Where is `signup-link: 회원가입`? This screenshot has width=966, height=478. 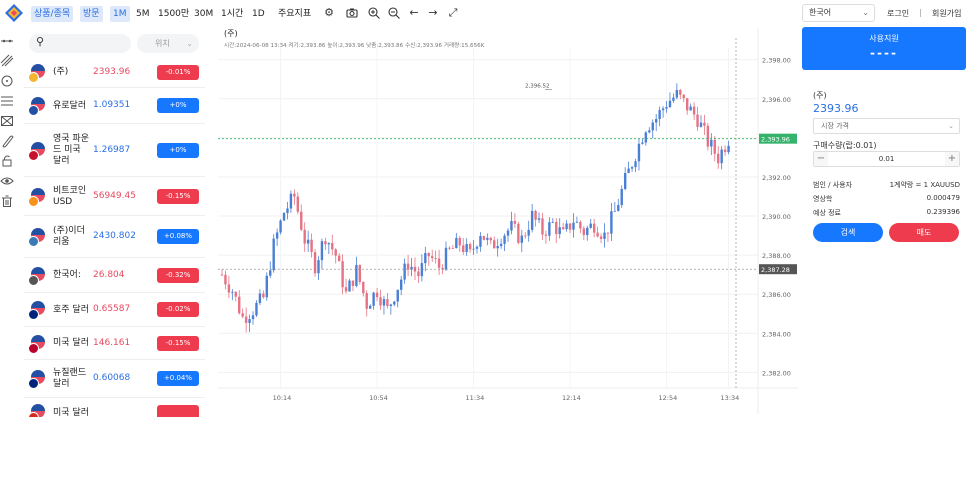
signup-link: 회원가입 is located at coordinates (947, 13).